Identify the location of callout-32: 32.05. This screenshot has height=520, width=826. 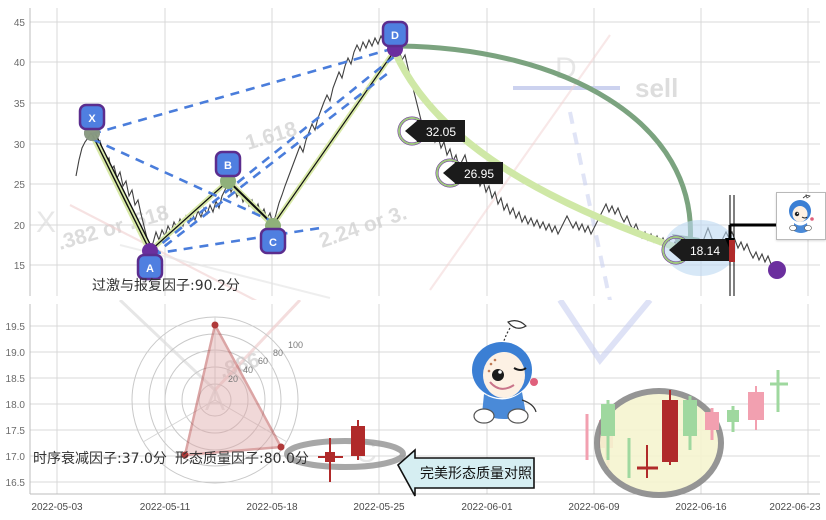
(431, 131).